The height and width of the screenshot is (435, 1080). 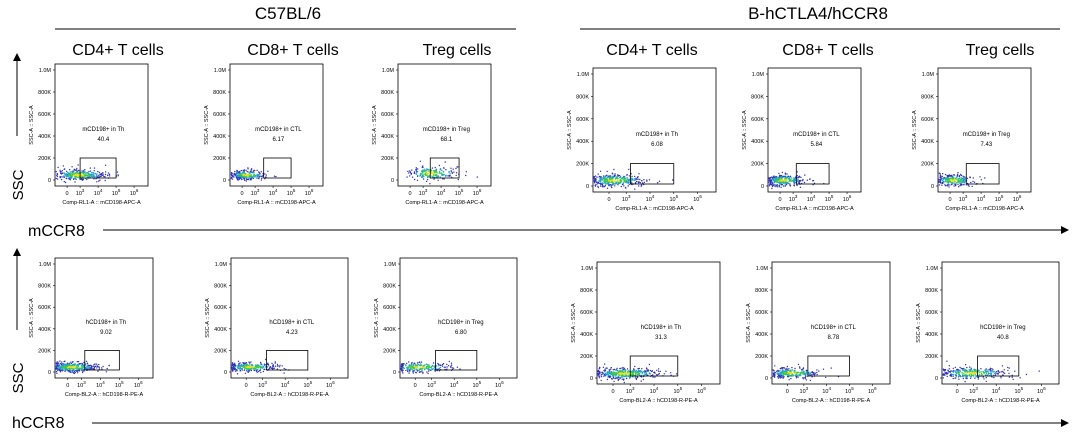 I want to click on x-tick-label: 10⁶, so click(x=701, y=390).